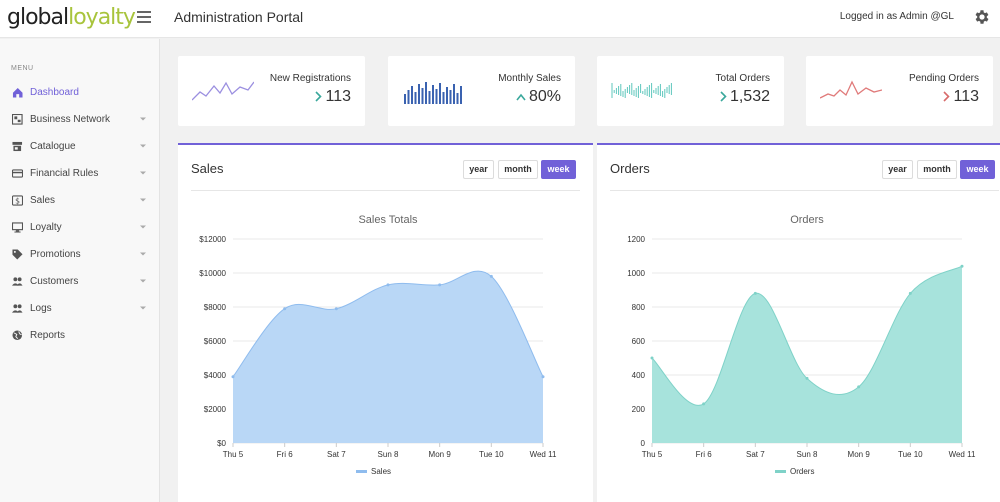  I want to click on logged-in-status: Logged in as Admin @GL, so click(896, 16).